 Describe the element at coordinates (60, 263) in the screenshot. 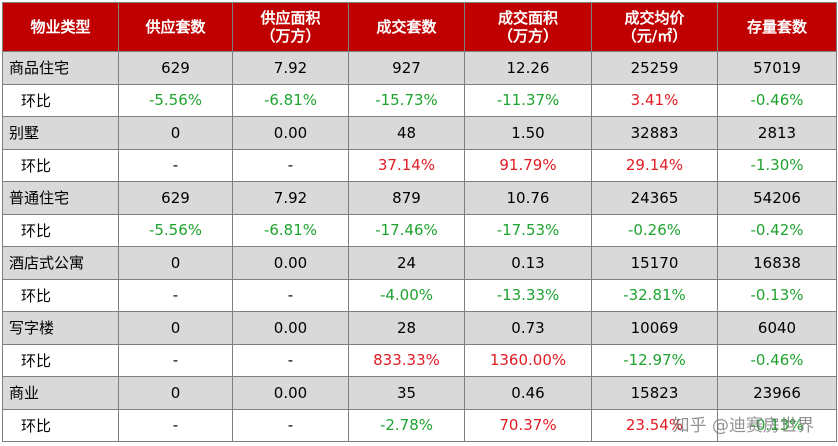

I see `row-label: 酒店式公寓` at that location.